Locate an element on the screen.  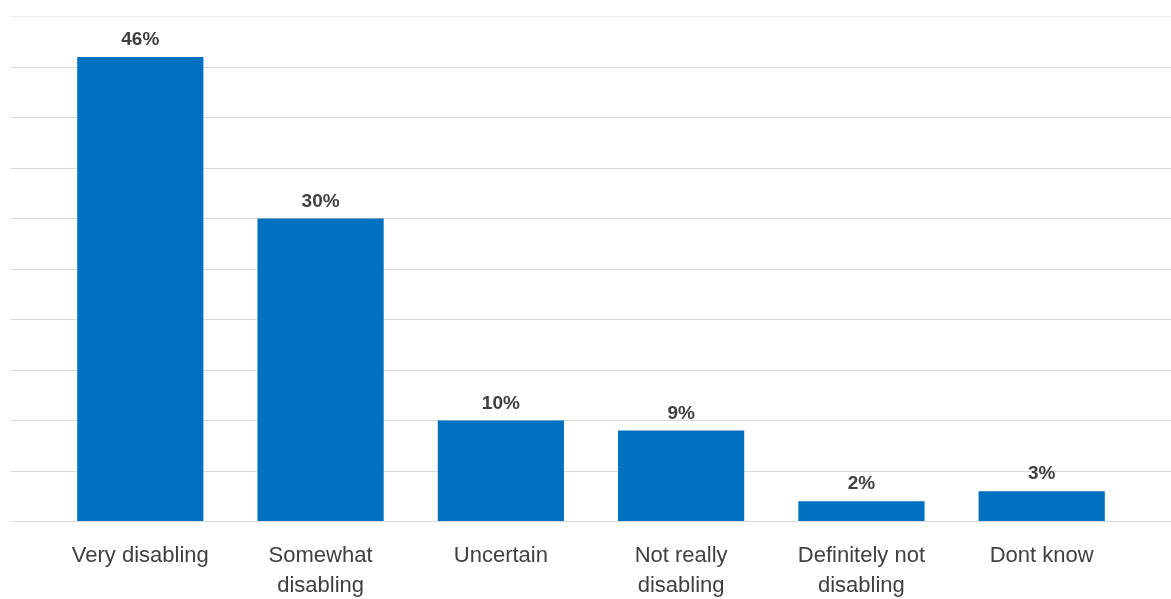
data-label: 10% is located at coordinates (500, 402).